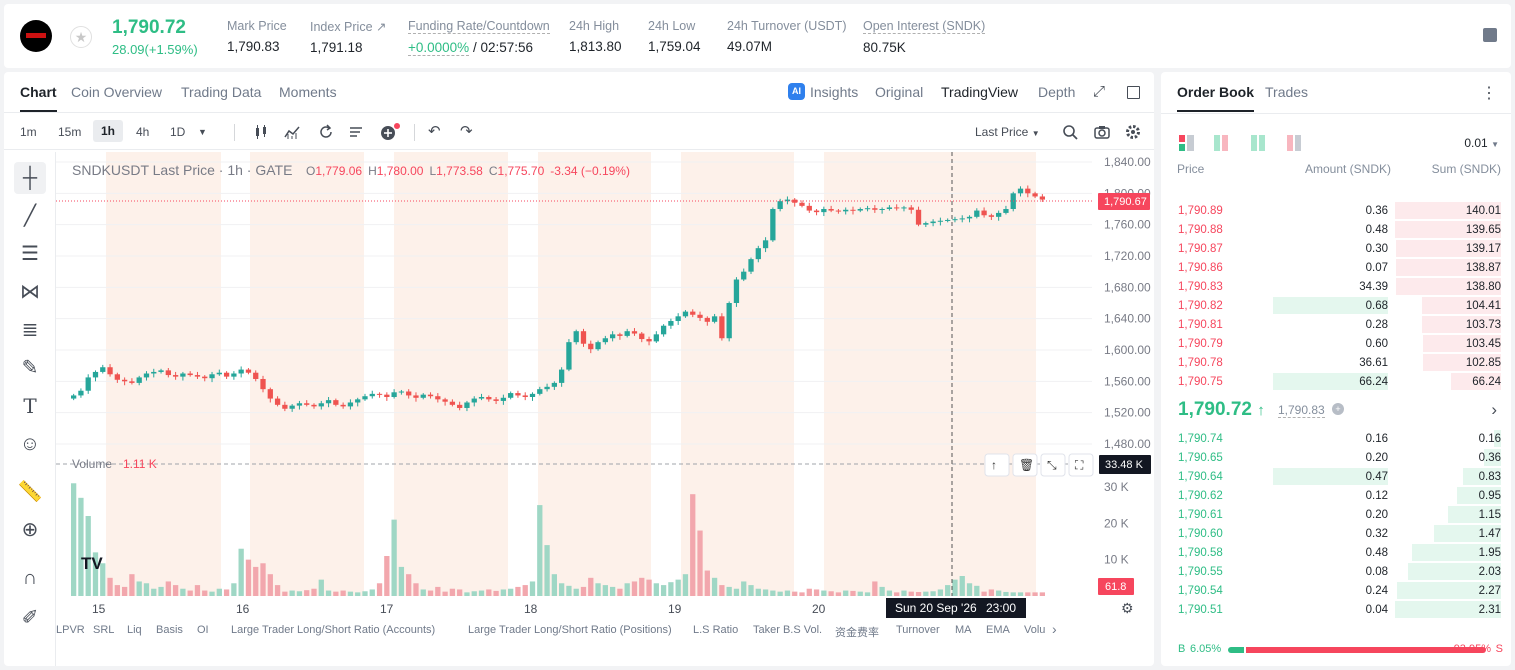  I want to click on bid-row: 1,790.54 0.24 2.27, so click(1336, 590).